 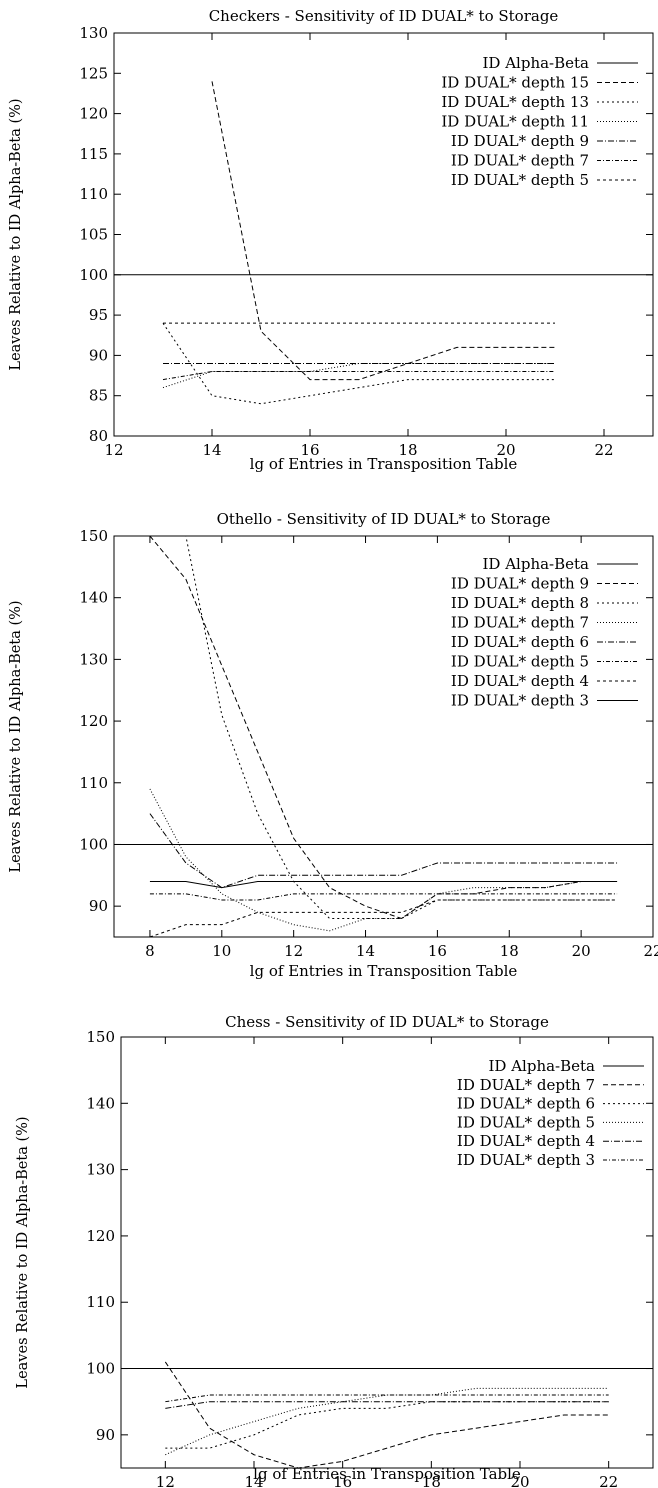 What do you see at coordinates (515, 102) in the screenshot?
I see `legend-label: ID DUAL* depth 13` at bounding box center [515, 102].